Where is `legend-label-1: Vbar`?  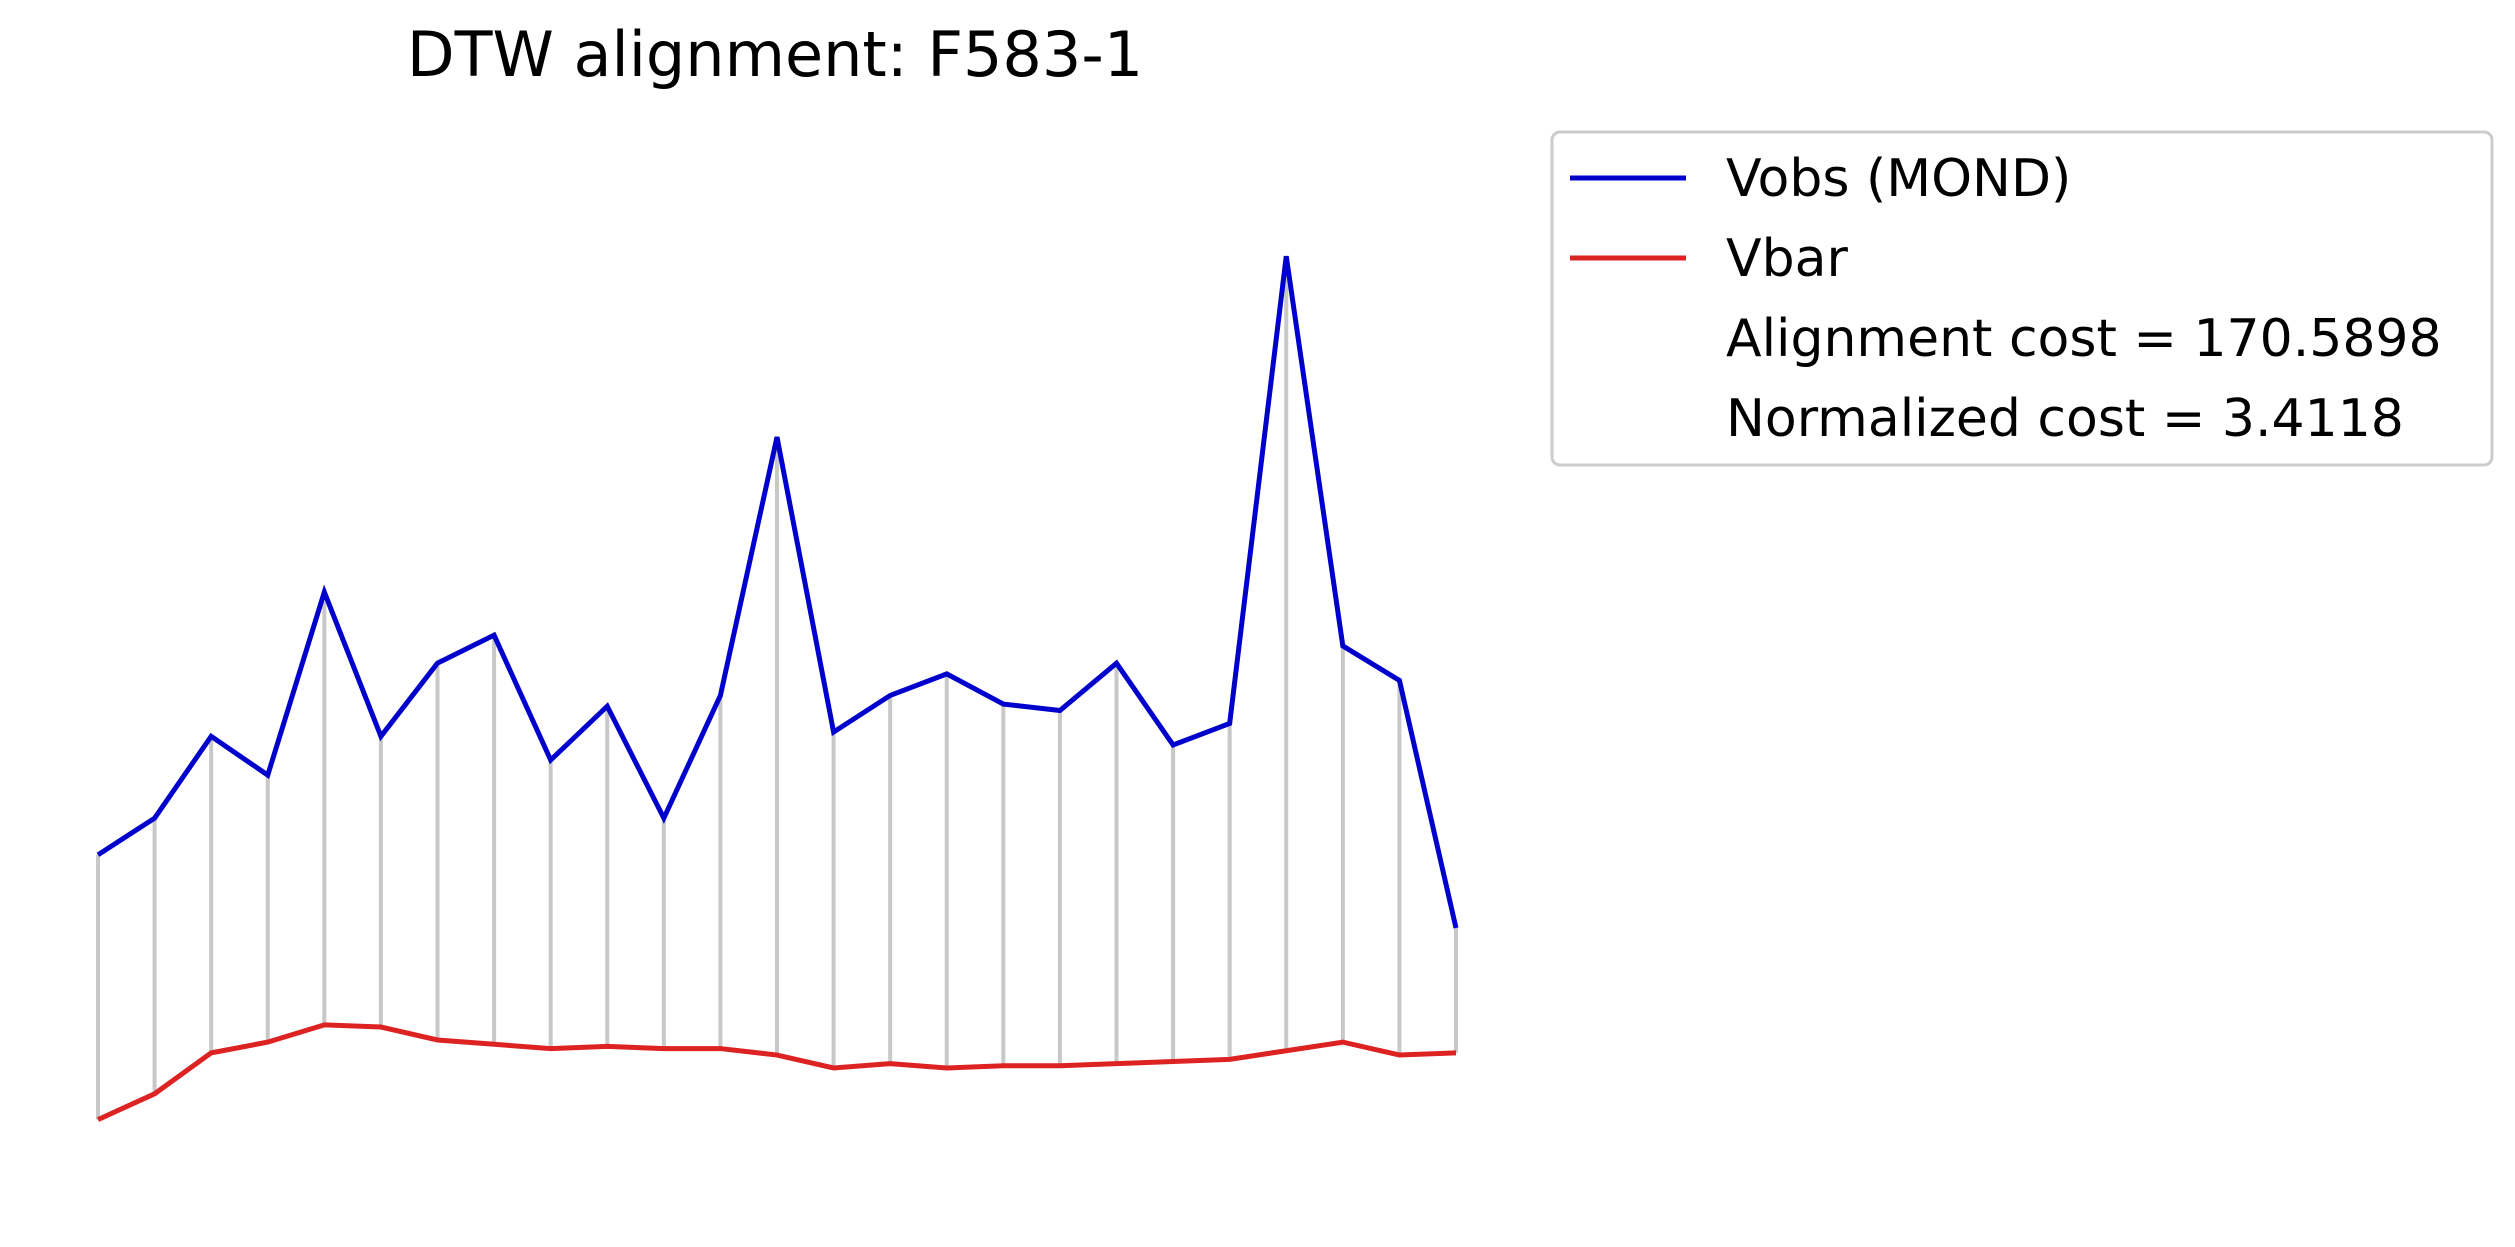 legend-label-1: Vbar is located at coordinates (1787, 259).